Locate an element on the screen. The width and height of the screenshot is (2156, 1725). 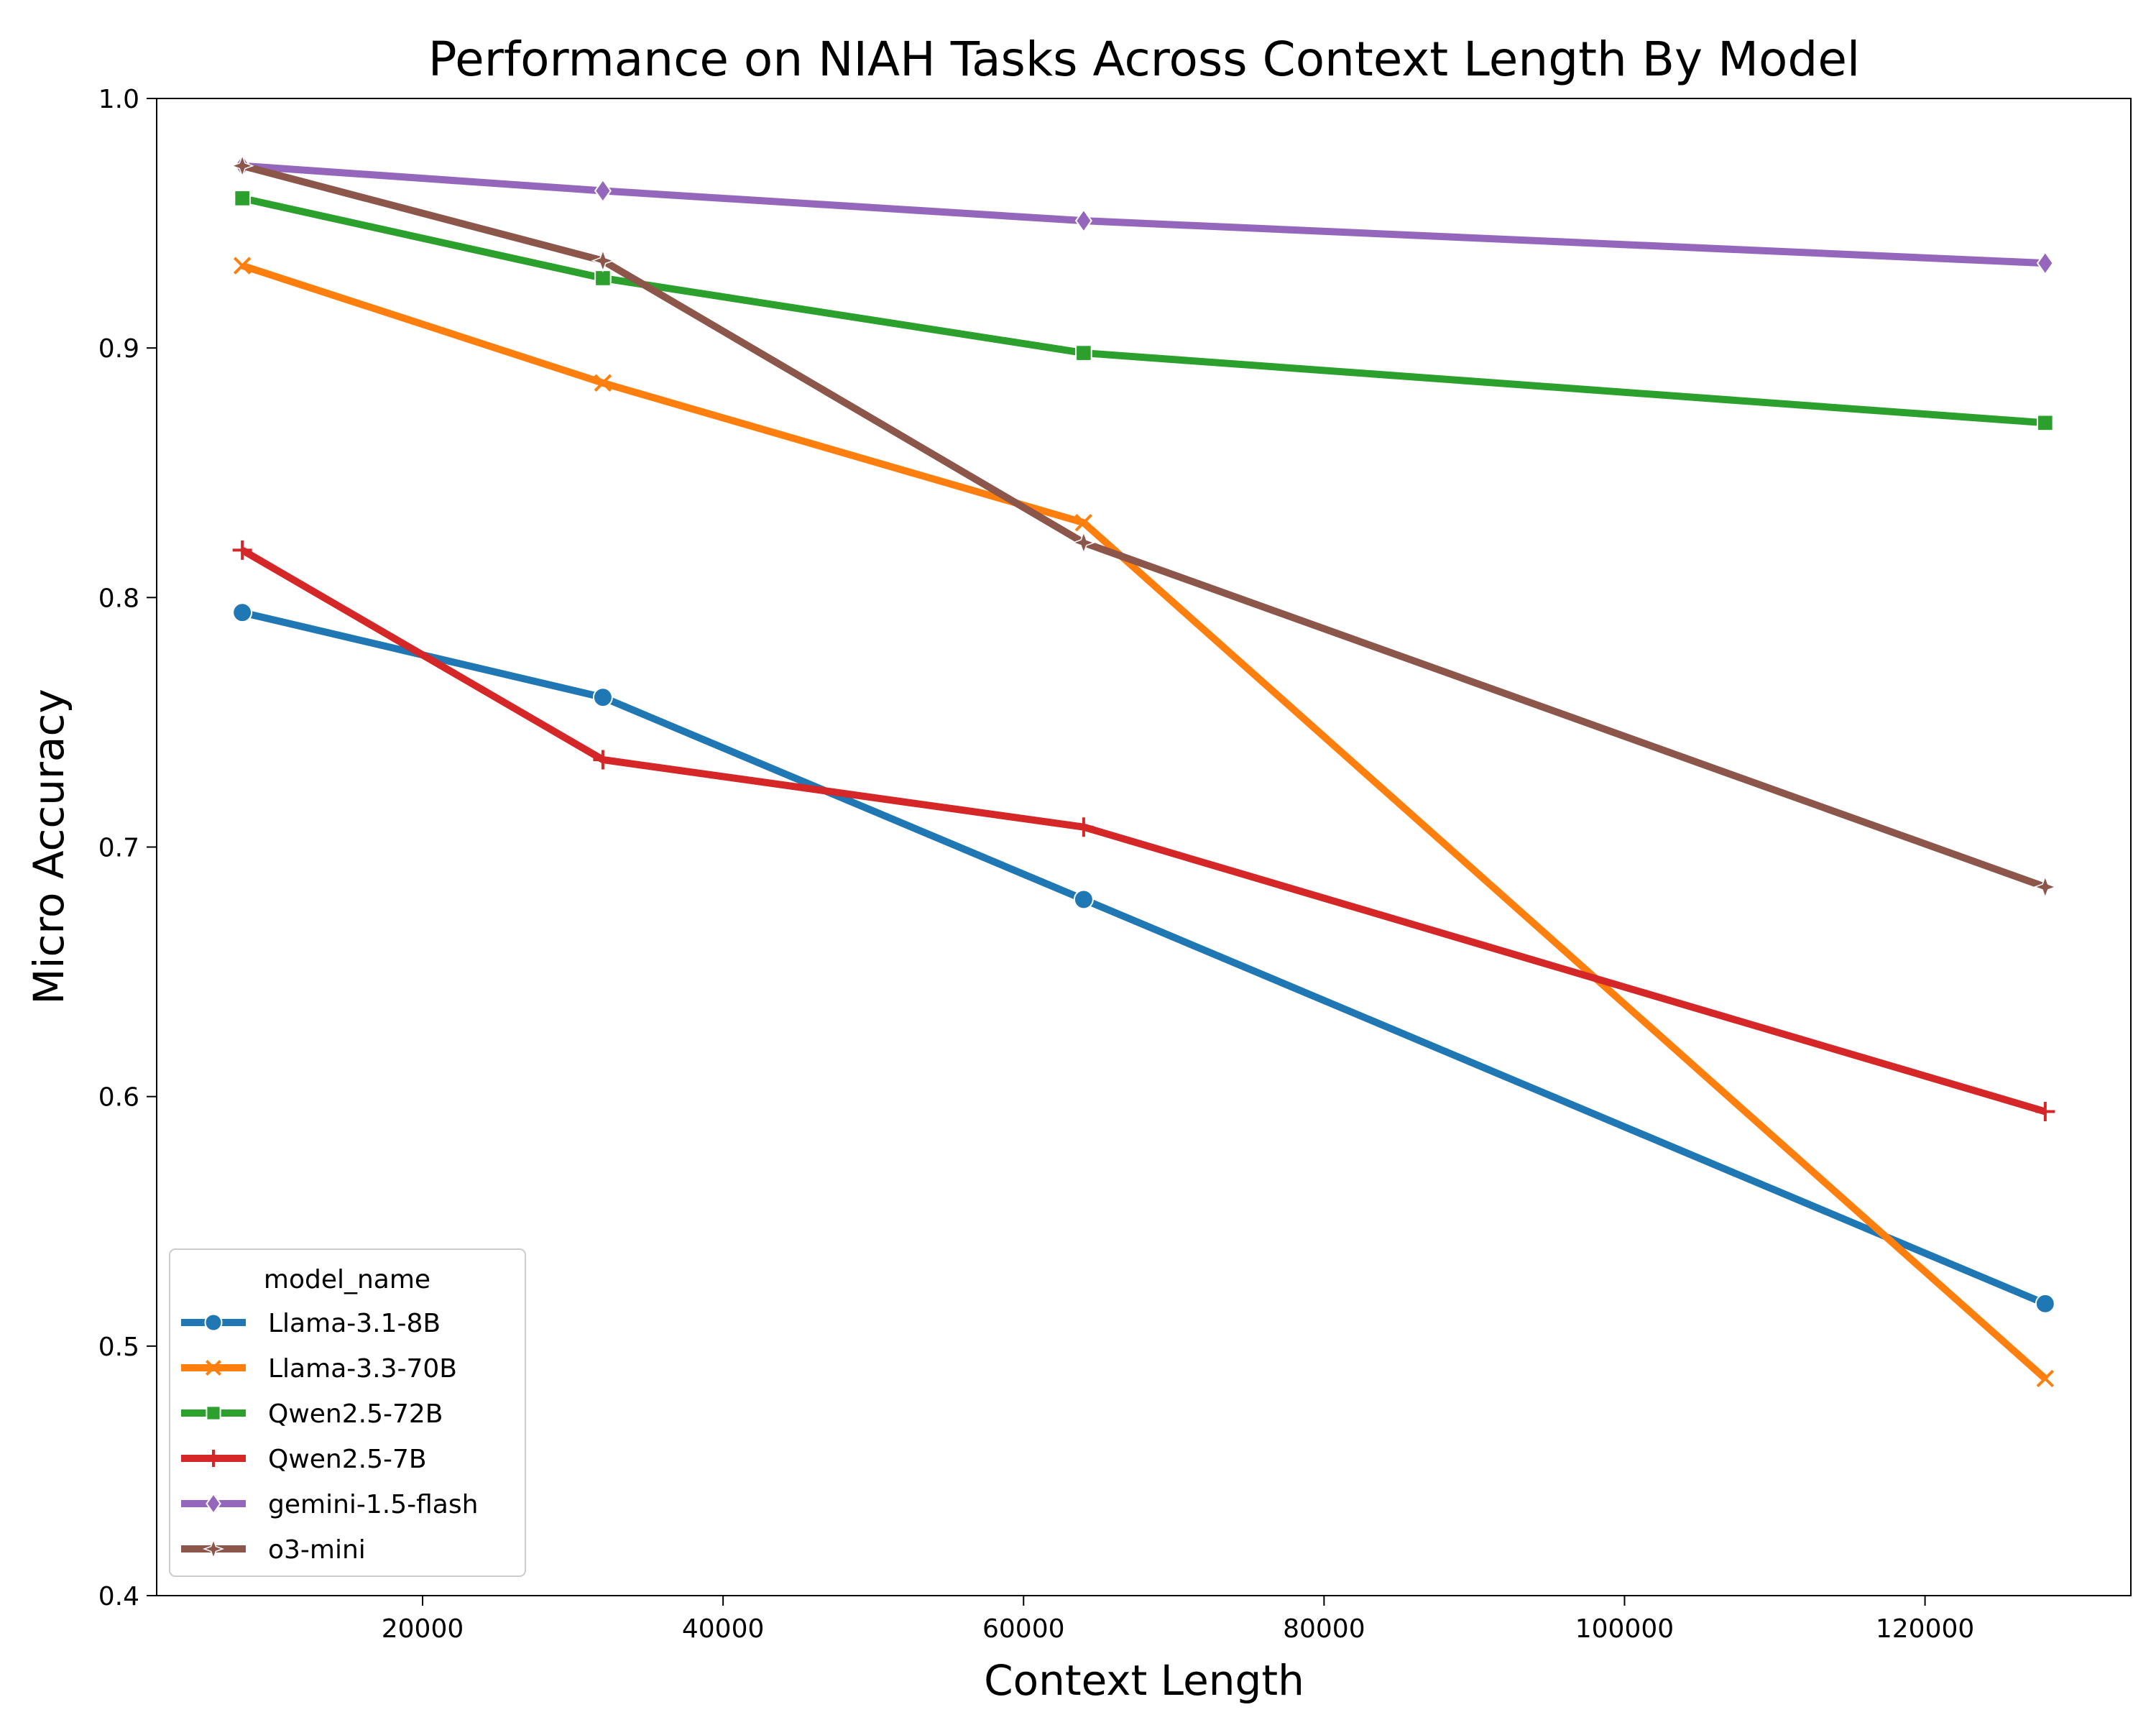
legend-entry-llama-3-3-70b: Llama-3.3-70B is located at coordinates (319, 1369).